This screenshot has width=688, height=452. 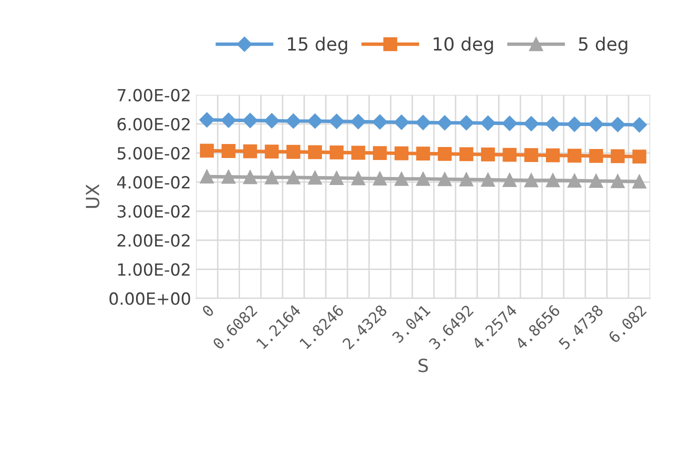 I want to click on x-axis-title: S, so click(x=423, y=365).